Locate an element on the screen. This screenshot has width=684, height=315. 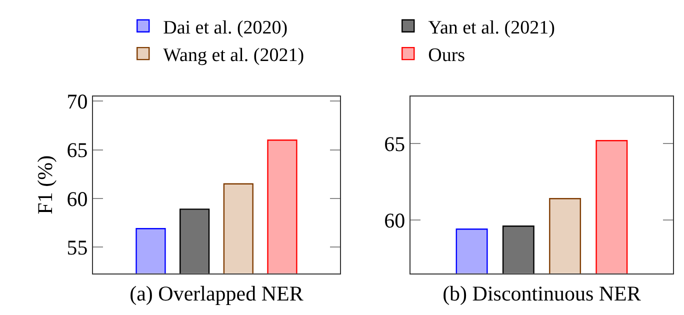
y-tick-label: 55 is located at coordinates (77, 248).